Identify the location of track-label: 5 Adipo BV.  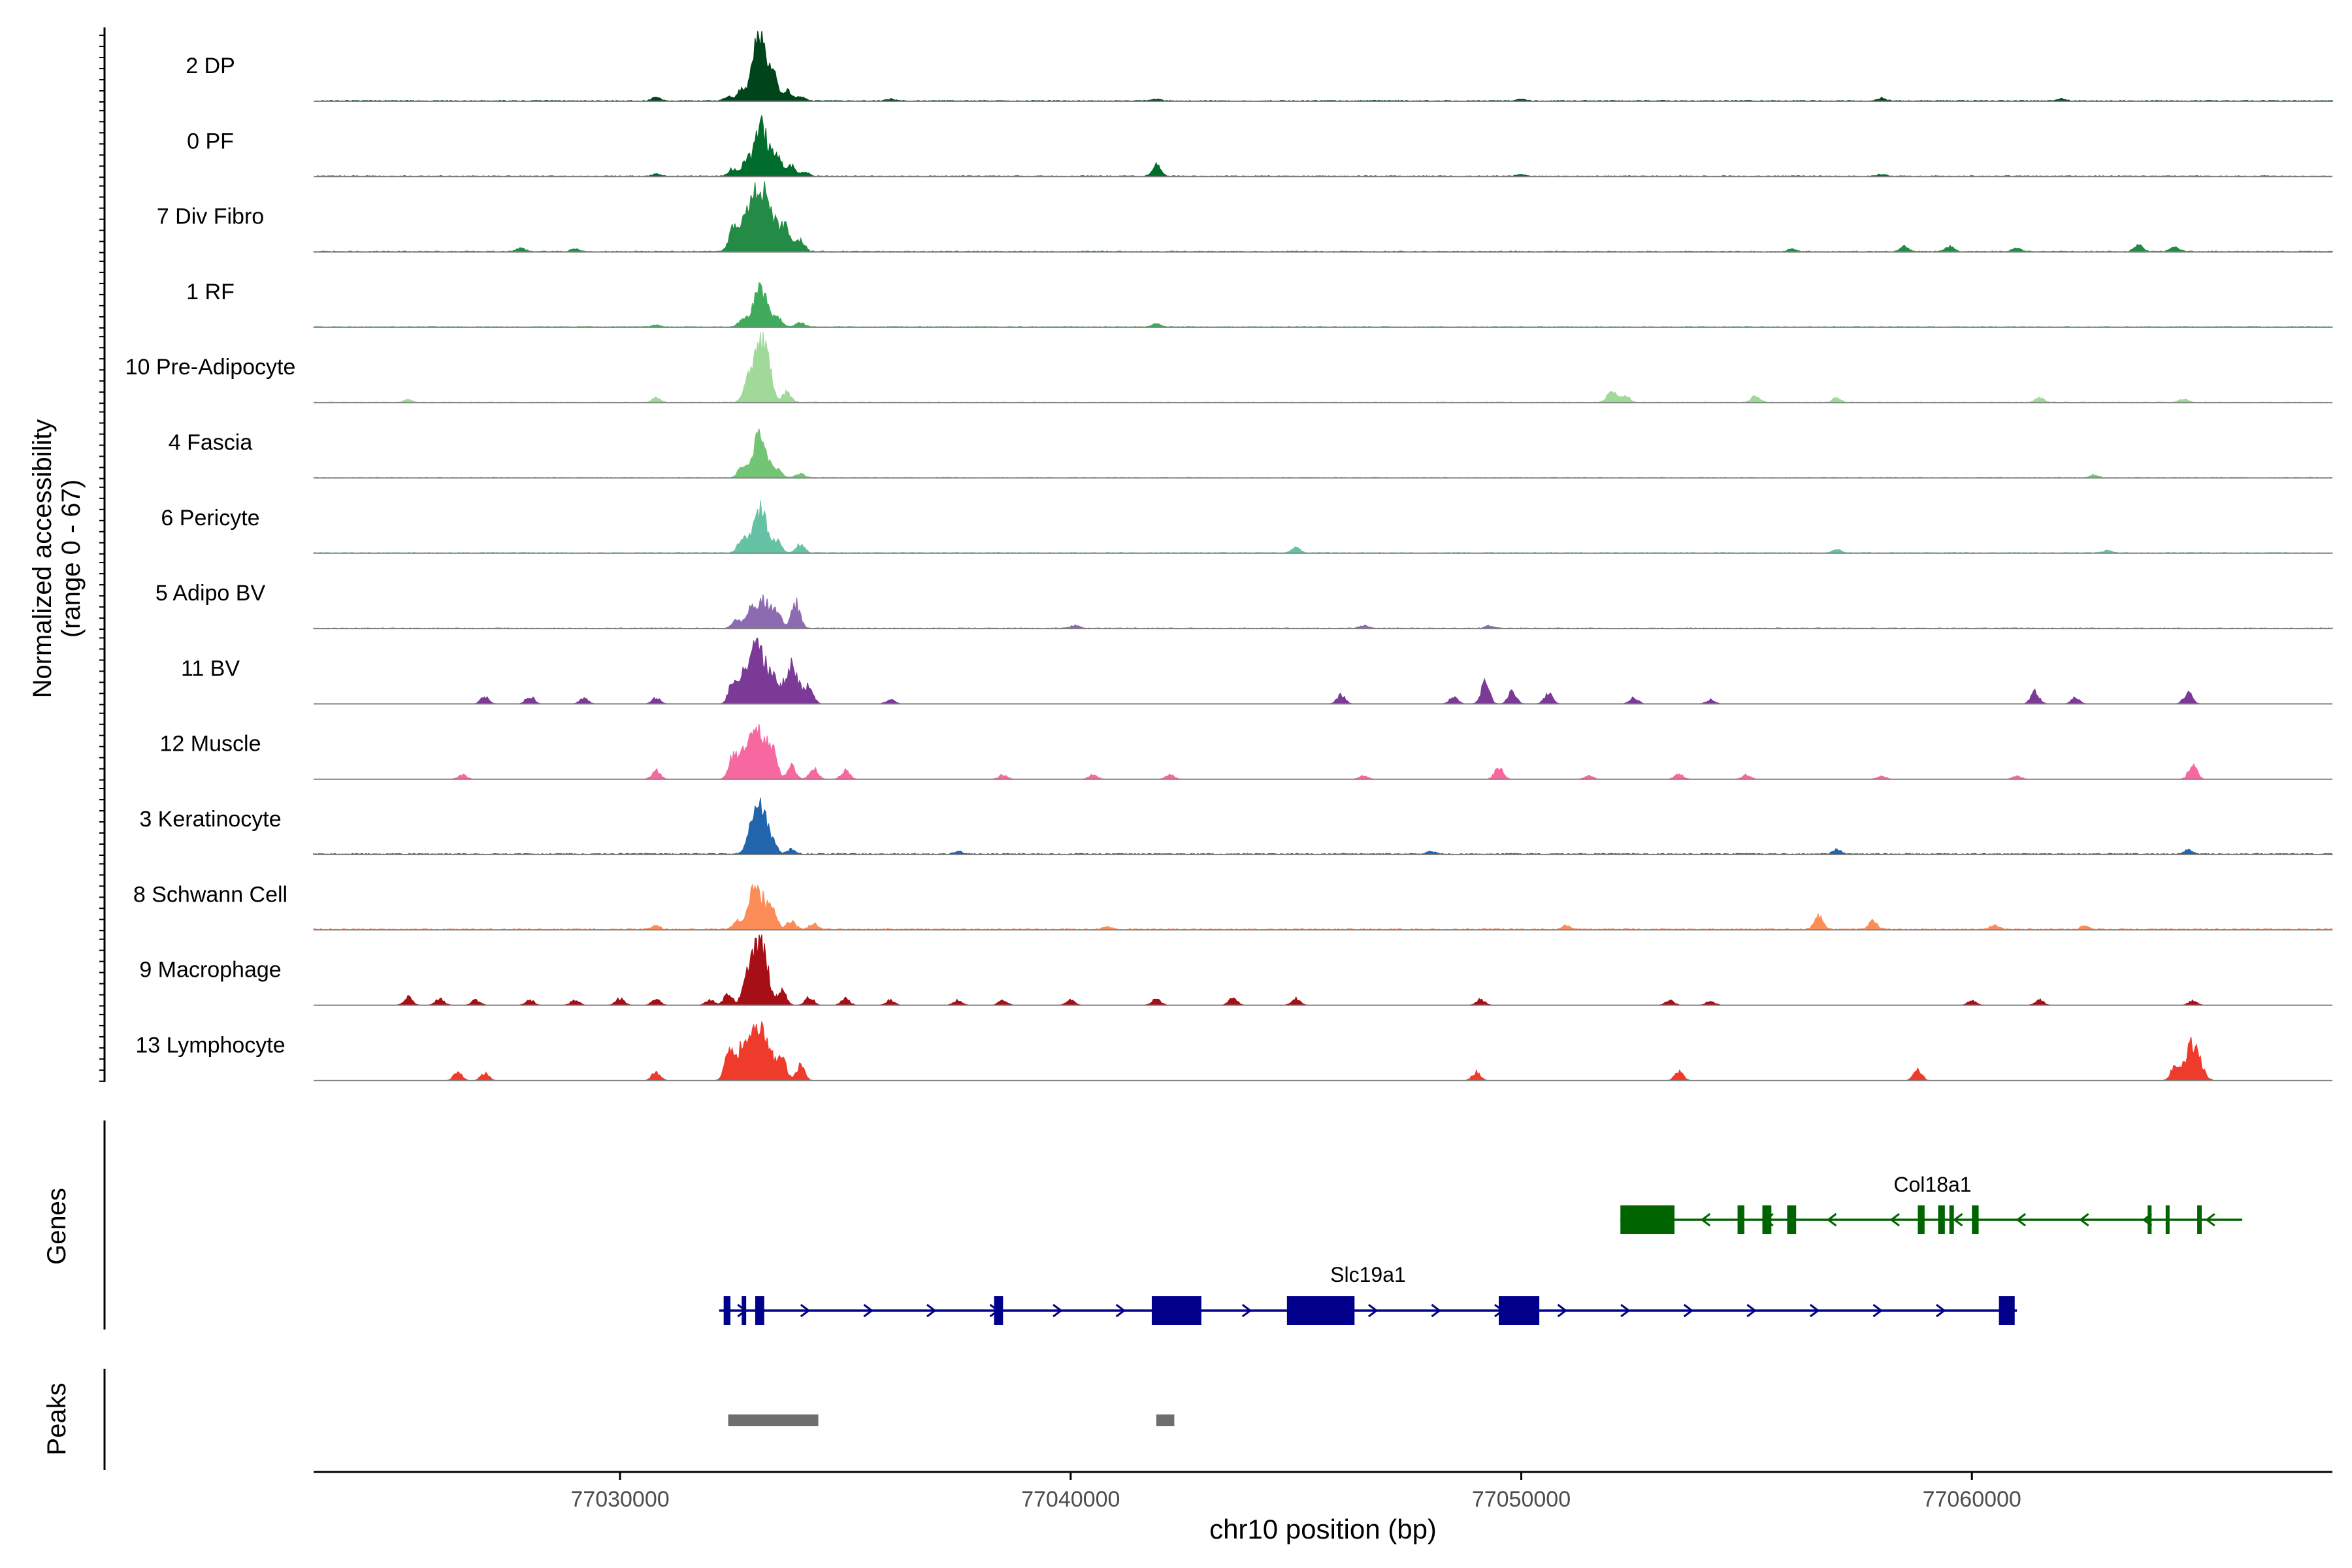
(210, 593).